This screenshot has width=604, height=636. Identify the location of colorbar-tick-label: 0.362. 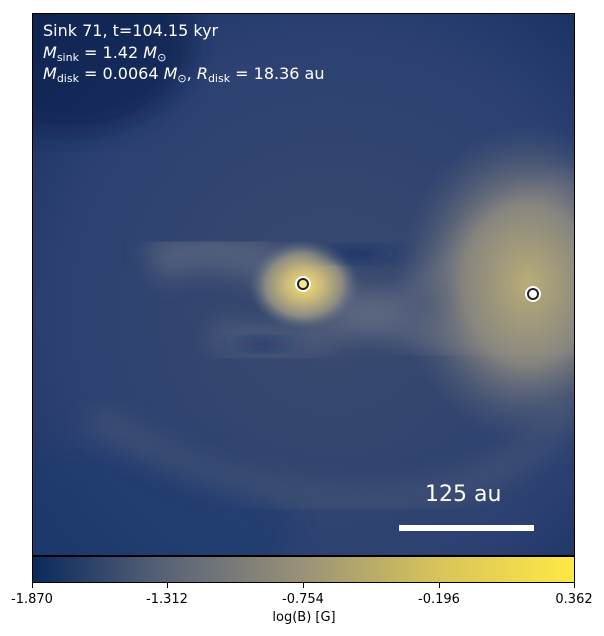
(574, 599).